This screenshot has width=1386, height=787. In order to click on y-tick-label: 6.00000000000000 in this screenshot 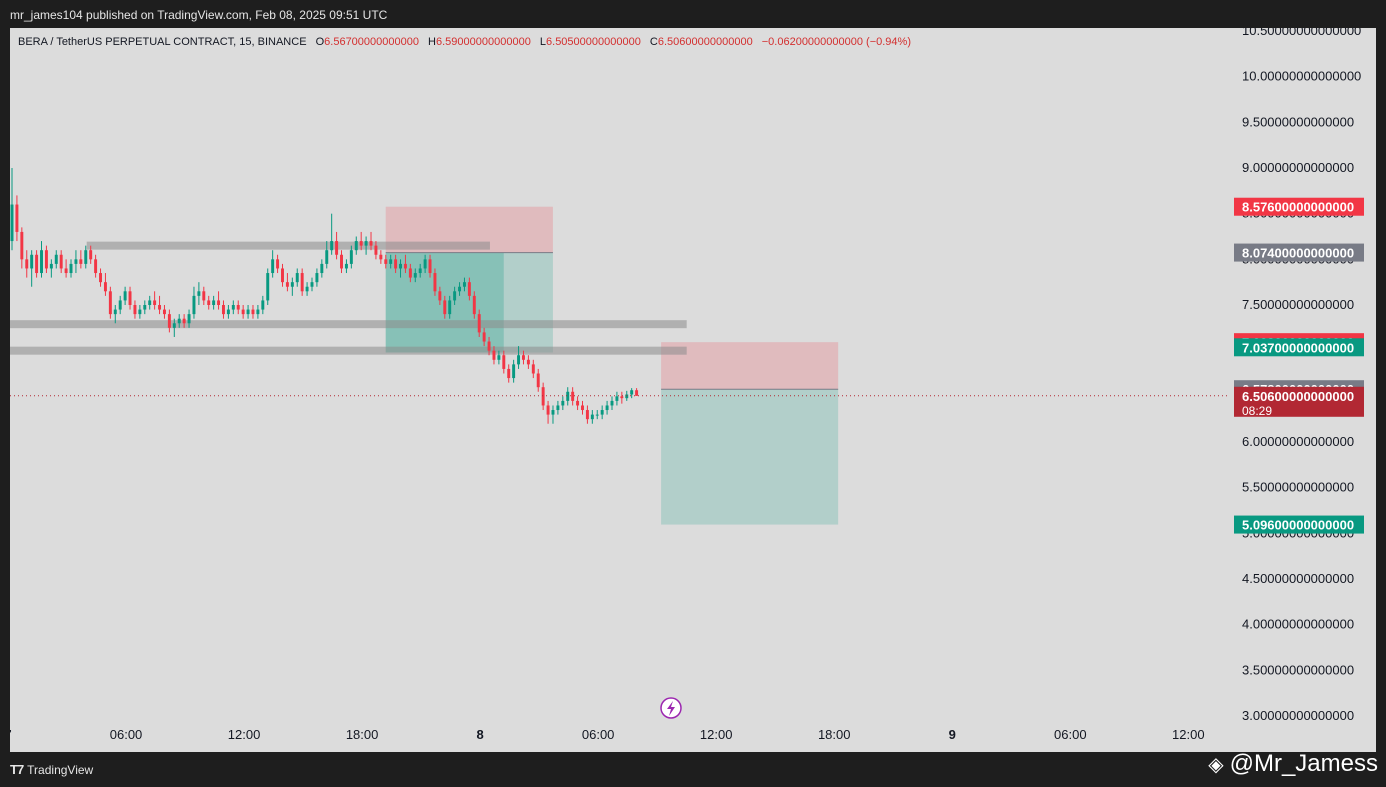, I will do `click(1298, 441)`.